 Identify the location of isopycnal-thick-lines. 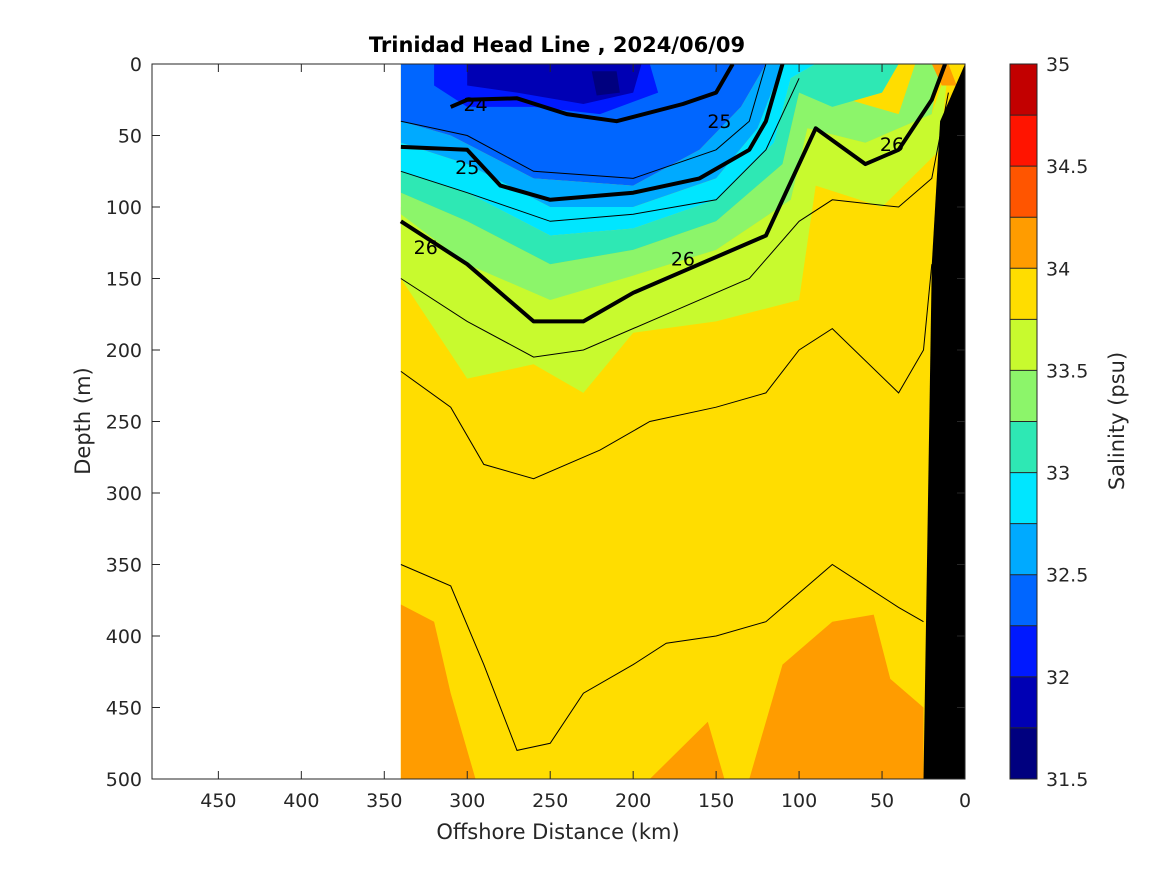
(673, 194).